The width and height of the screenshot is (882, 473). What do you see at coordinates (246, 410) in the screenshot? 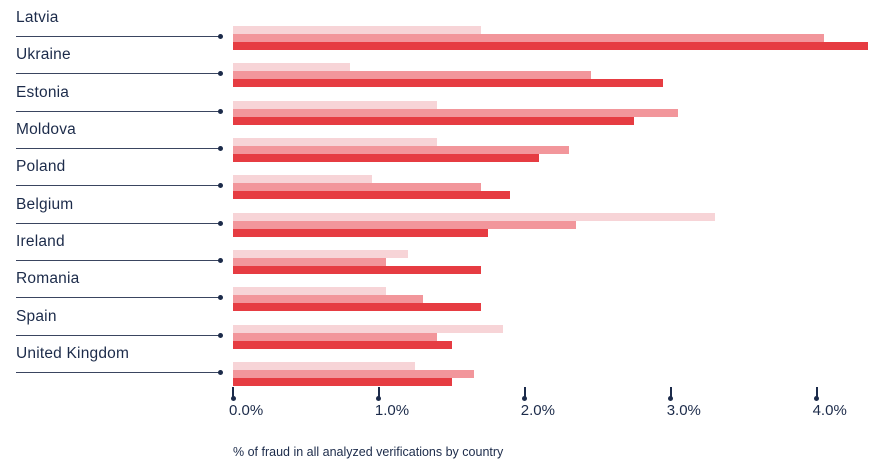
I see `x-tick-label: 0.0%` at bounding box center [246, 410].